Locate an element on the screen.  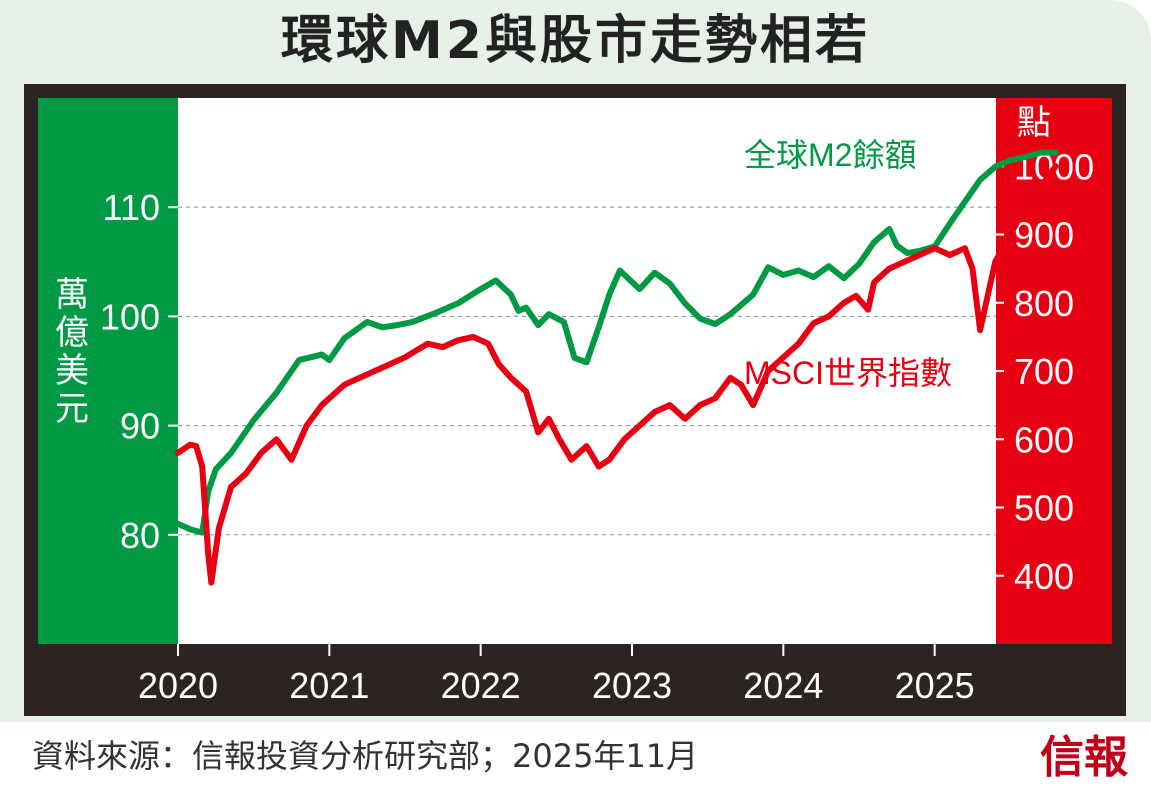
left-tick-label: 90 is located at coordinates (140, 426).